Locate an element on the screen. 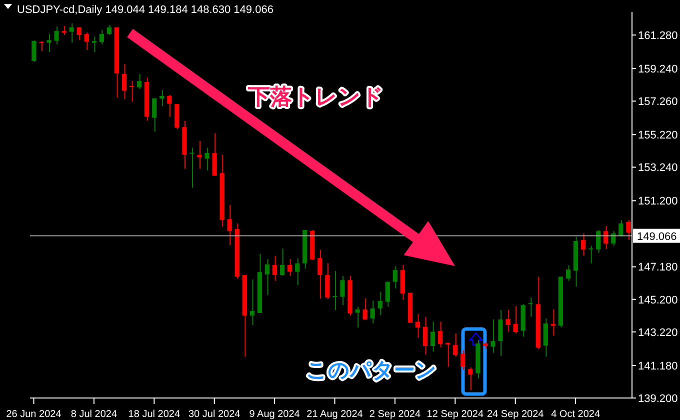 Image resolution: width=680 pixels, height=420 pixels. ref-line-label: 149.066 is located at coordinates (657, 236).